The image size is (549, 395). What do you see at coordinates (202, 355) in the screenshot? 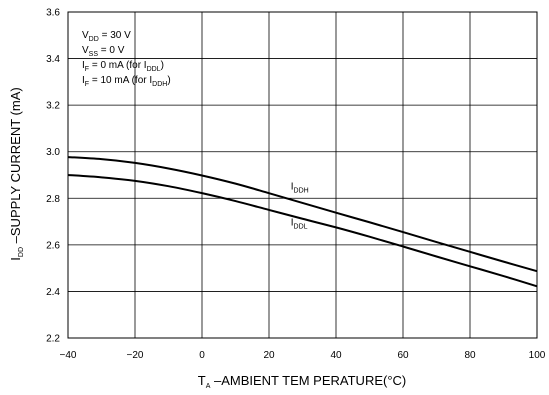
I see `x-tick-label: 0` at bounding box center [202, 355].